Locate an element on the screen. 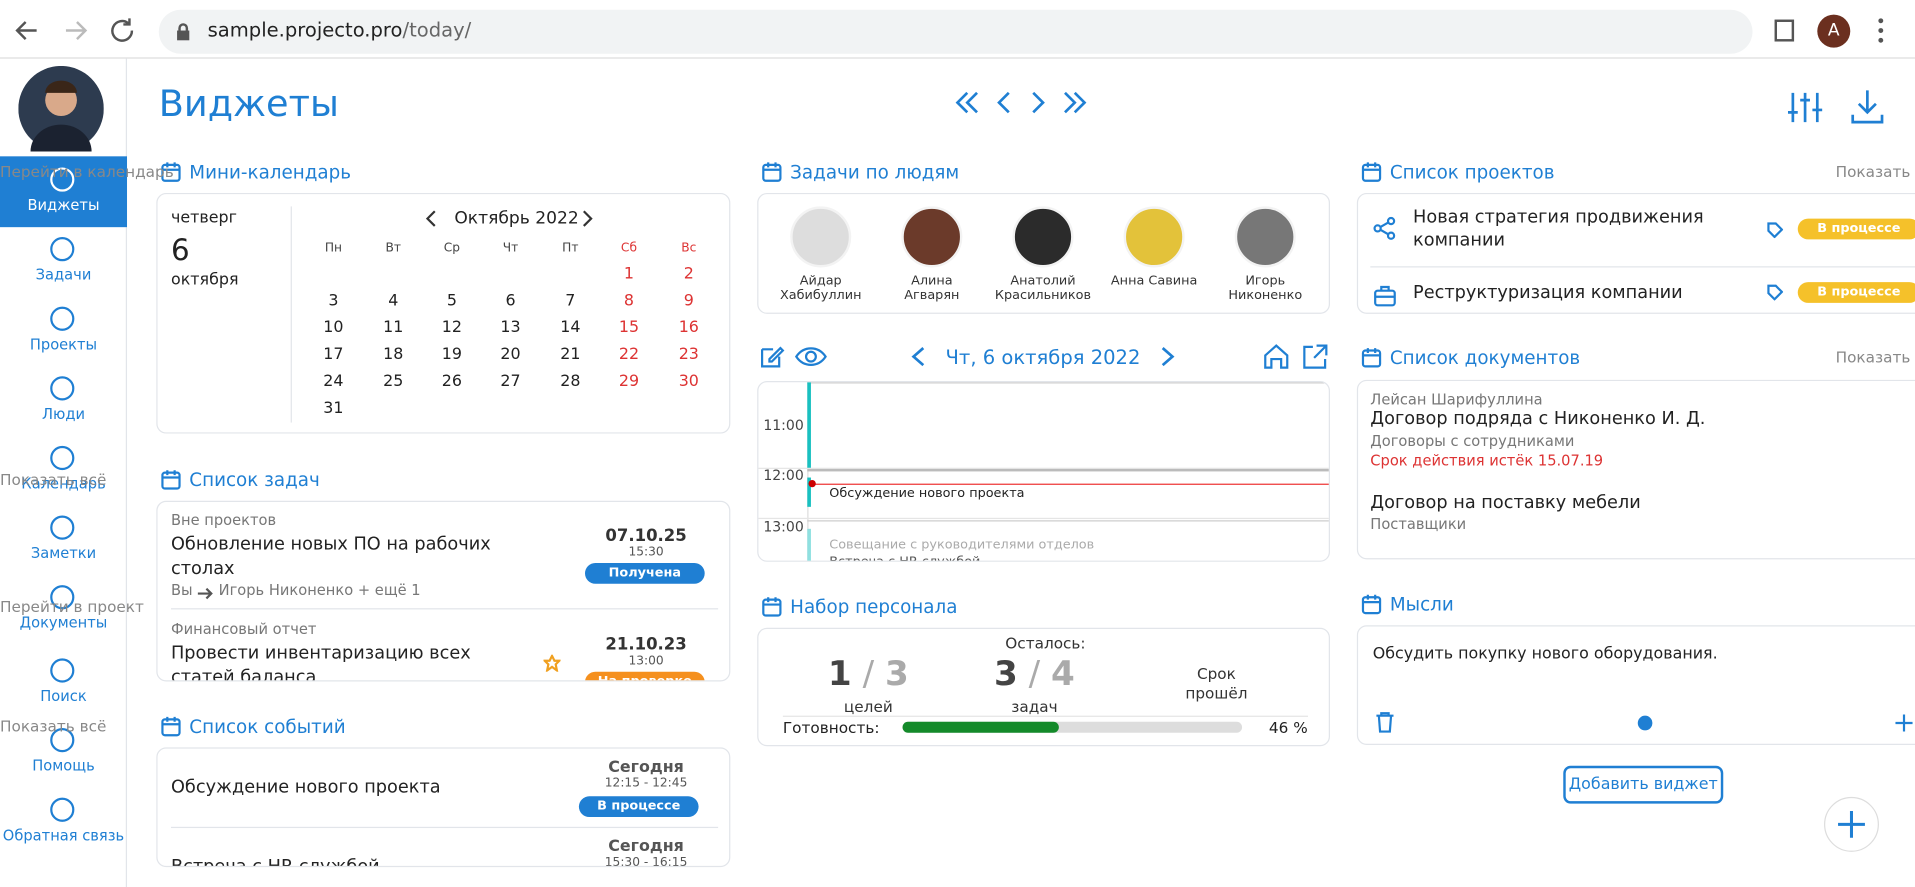 The image size is (1915, 887). calendar-day: 6 is located at coordinates (510, 301).